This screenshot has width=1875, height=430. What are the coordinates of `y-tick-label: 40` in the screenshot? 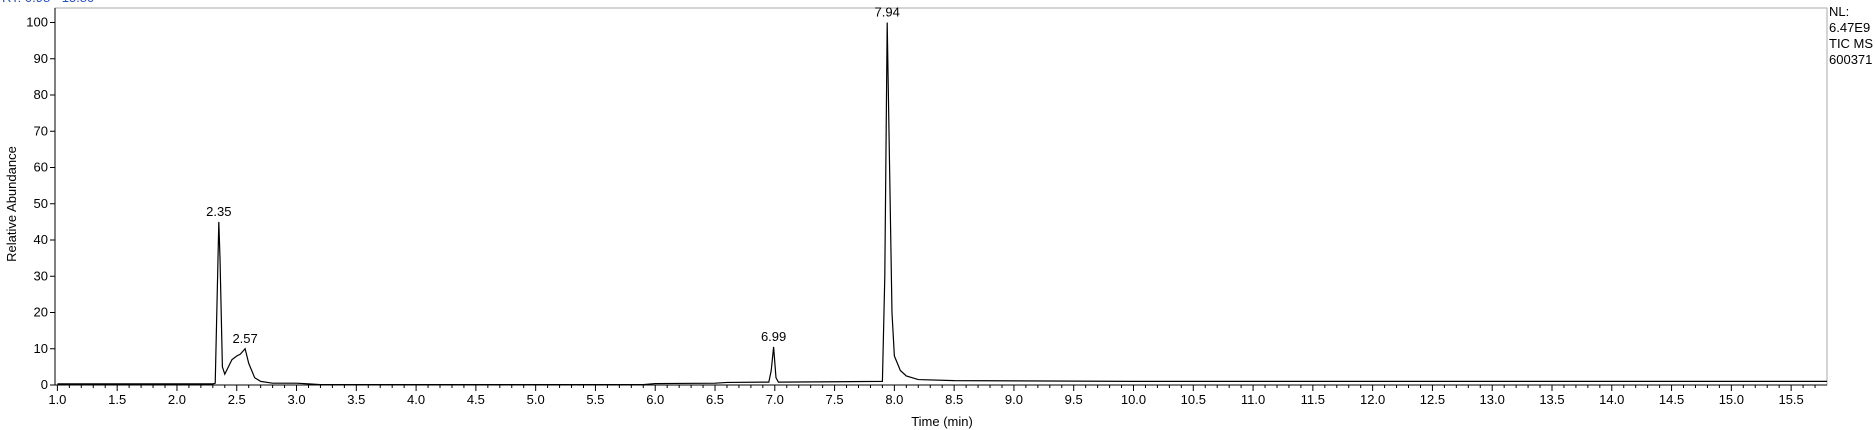 It's located at (41, 239).